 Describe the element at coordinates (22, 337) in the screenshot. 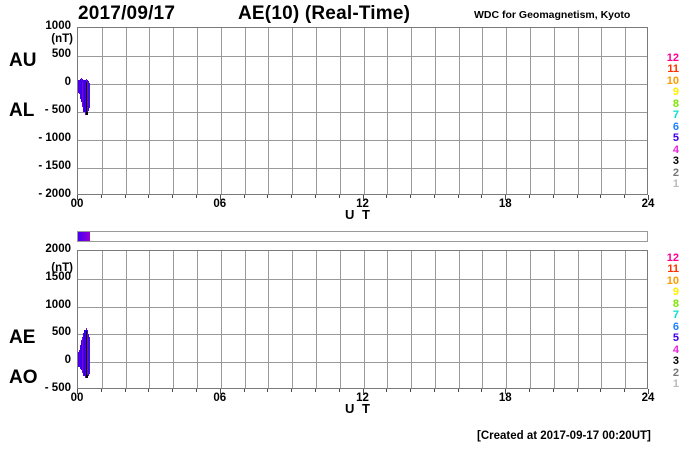

I see `ae-series-label: AE` at that location.